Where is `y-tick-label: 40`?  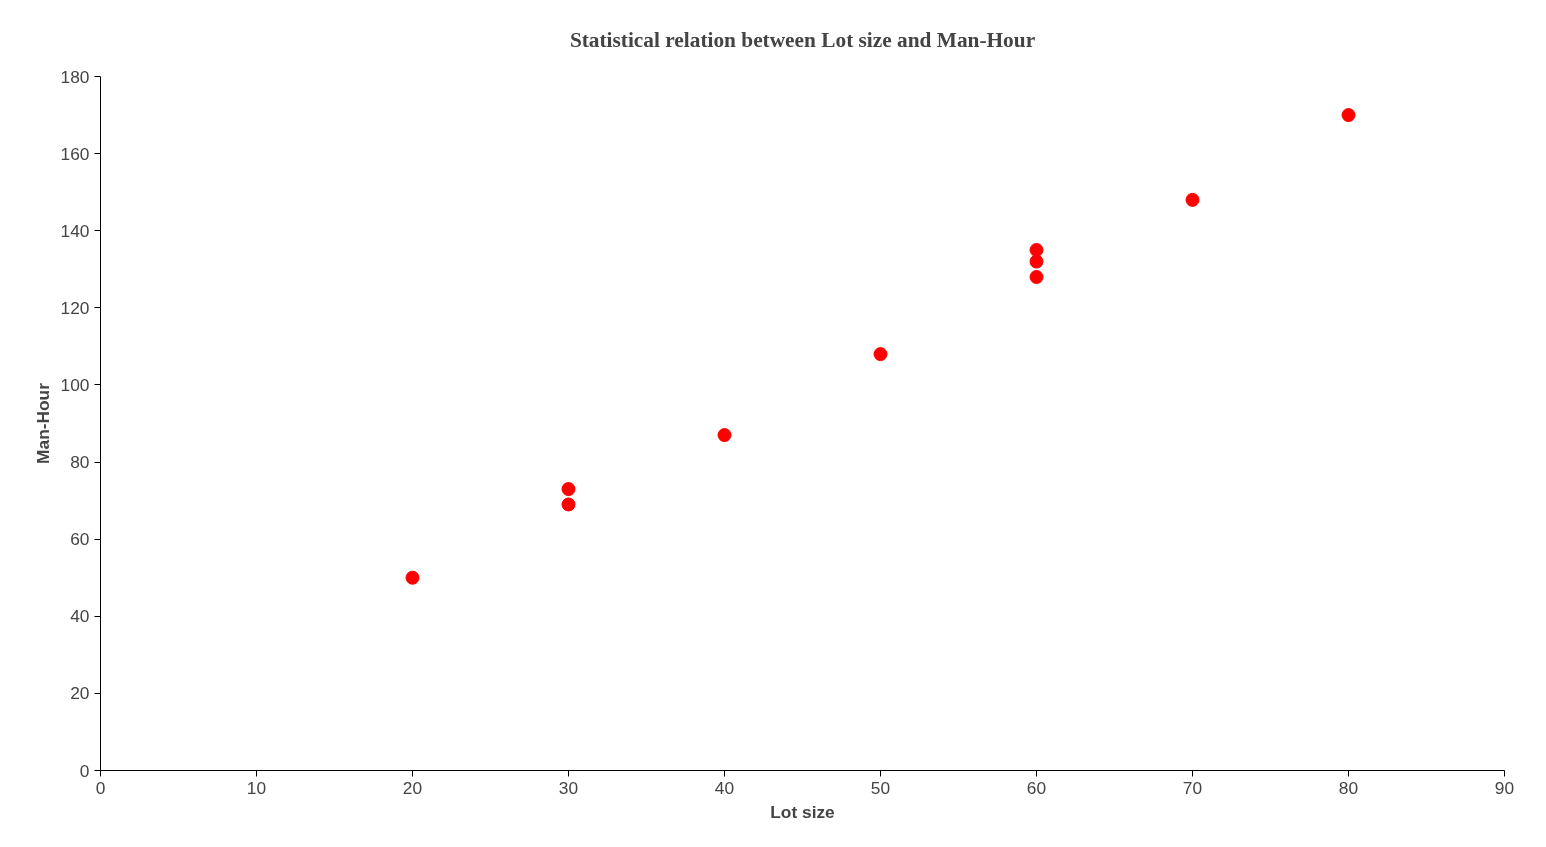 y-tick-label: 40 is located at coordinates (80, 616).